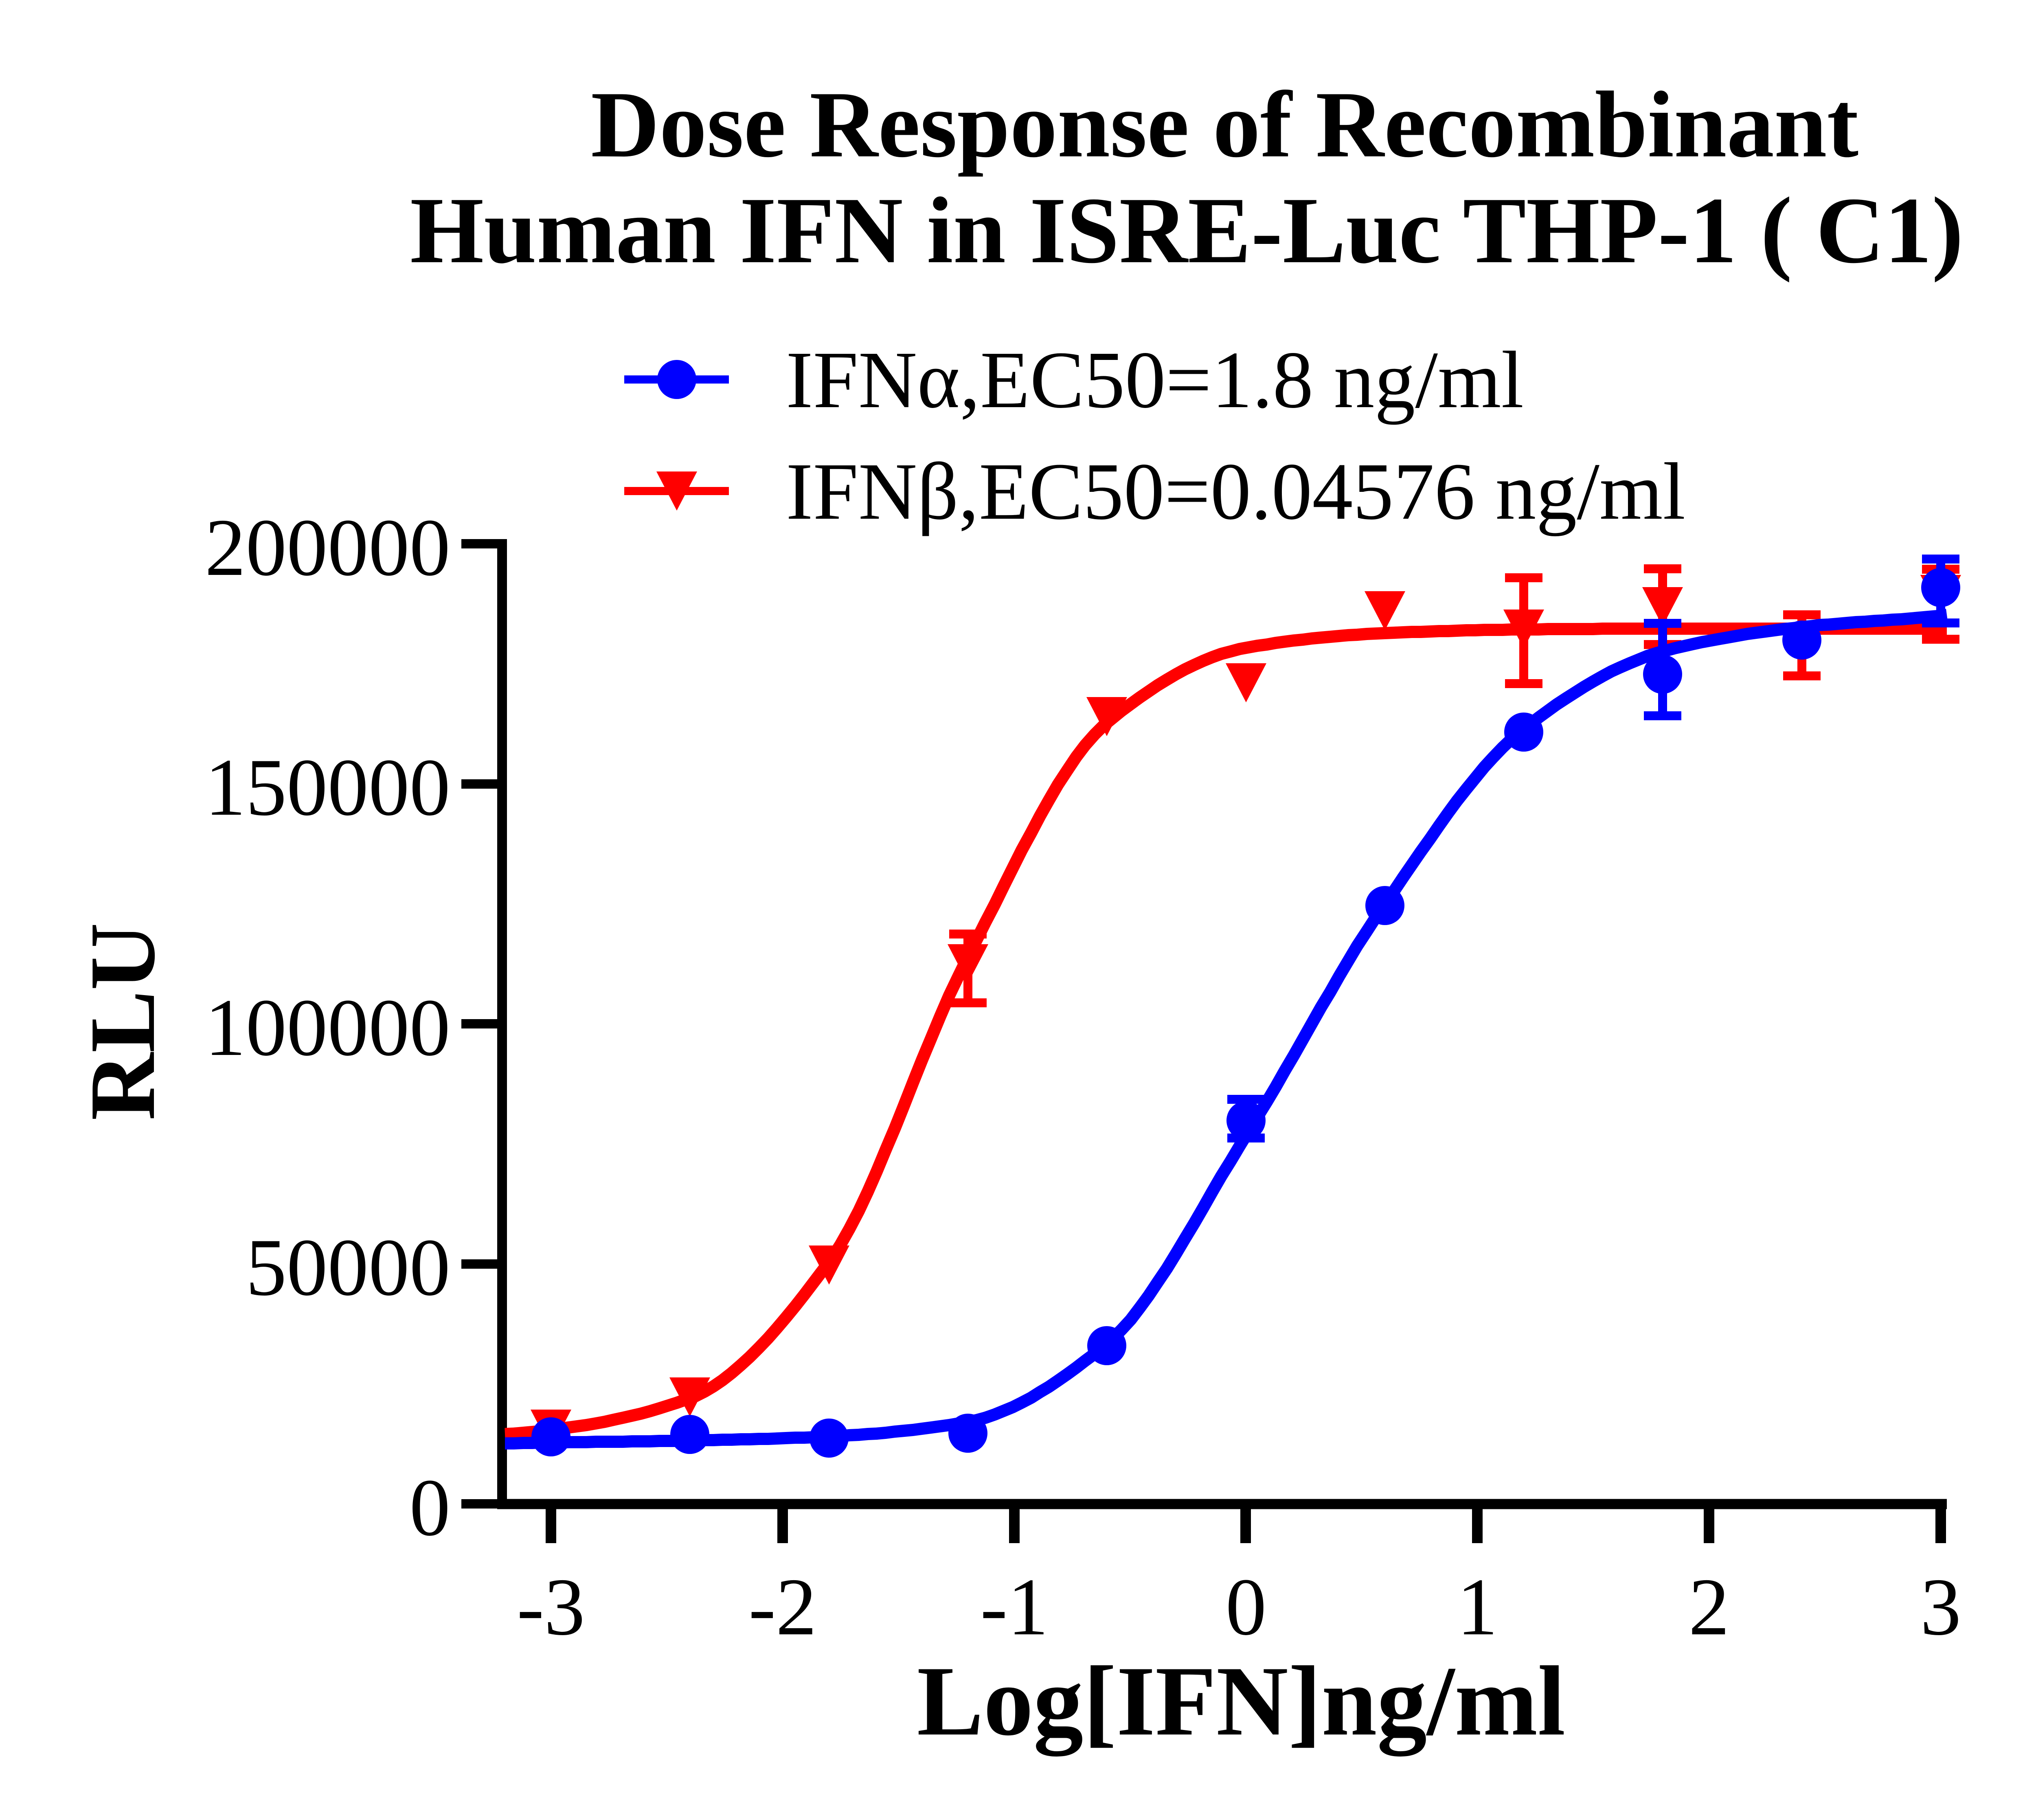 Image resolution: width=2036 pixels, height=1820 pixels. I want to click on svg-text: 3, so click(1941, 1607).